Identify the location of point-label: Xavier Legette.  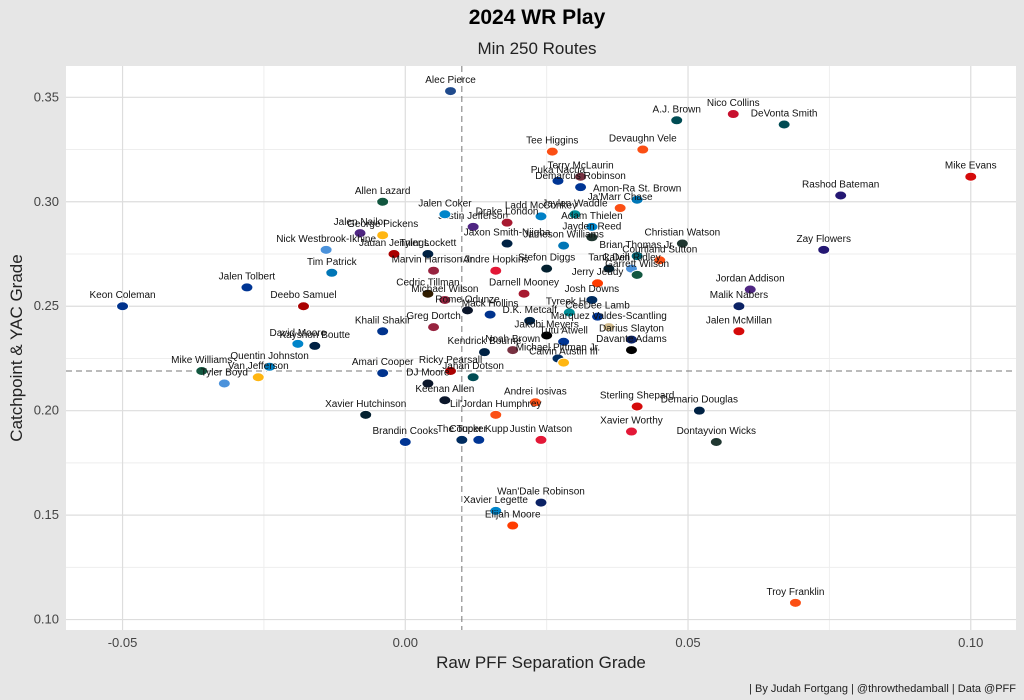
(496, 500).